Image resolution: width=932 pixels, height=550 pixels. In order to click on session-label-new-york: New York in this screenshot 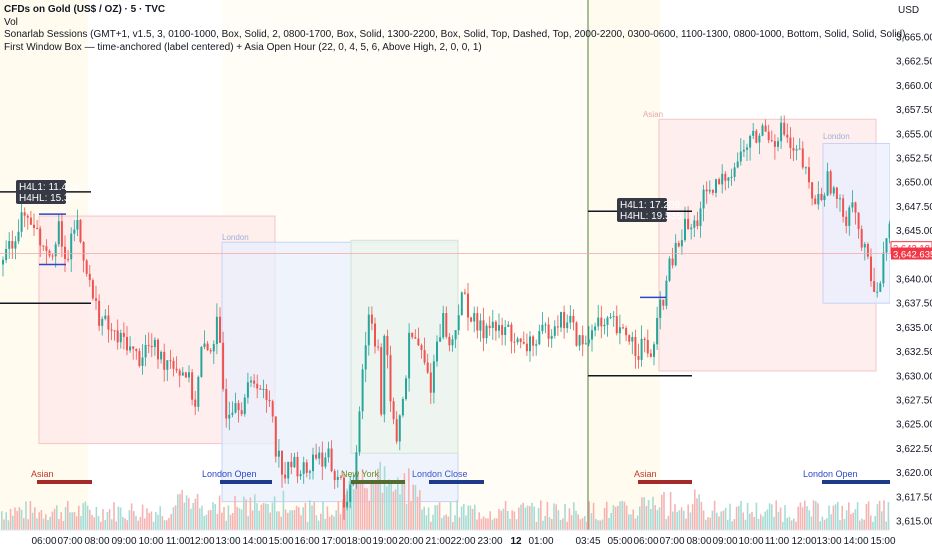, I will do `click(360, 474)`.